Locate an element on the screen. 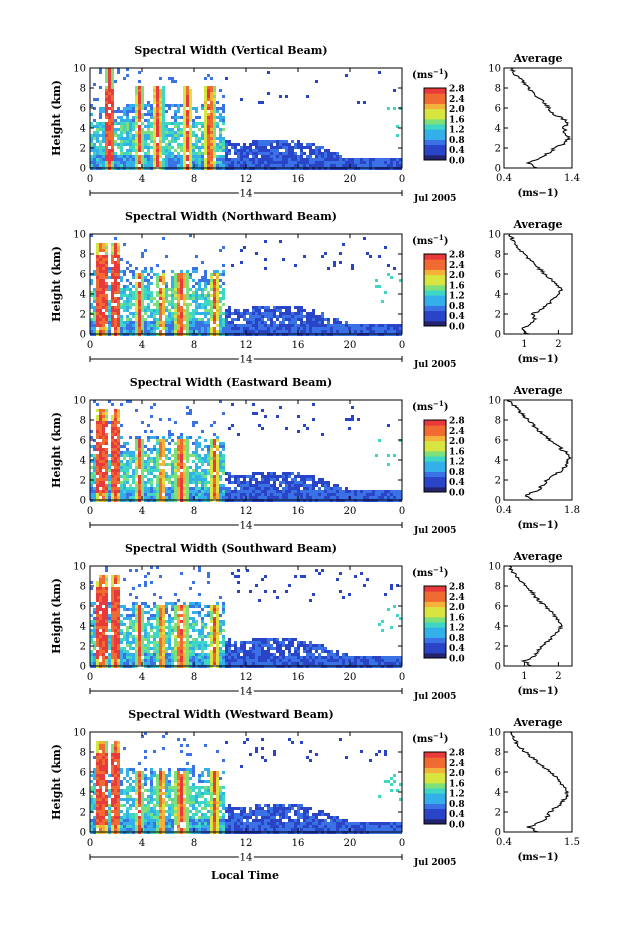 The width and height of the screenshot is (622, 929). colorbar-tick-label: 1.2 is located at coordinates (457, 297).